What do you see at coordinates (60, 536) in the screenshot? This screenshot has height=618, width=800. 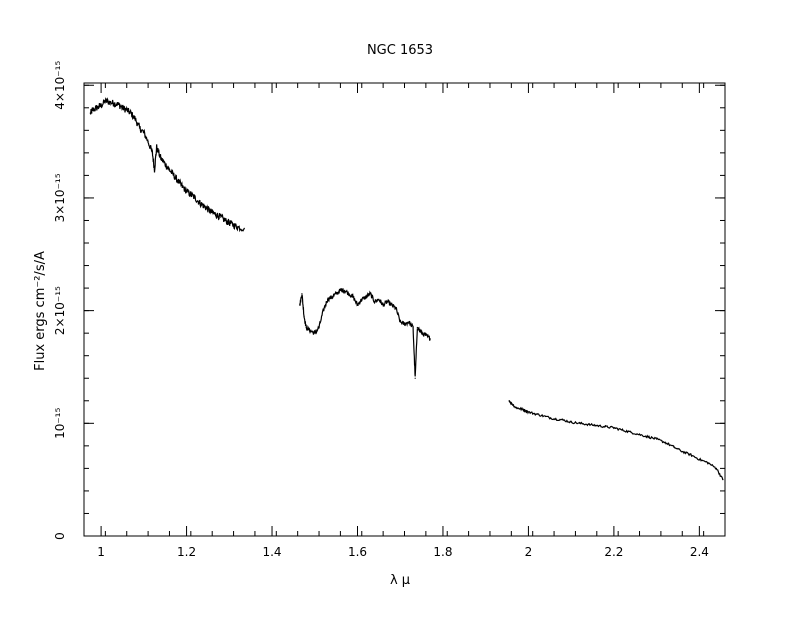 I see `y-tick-label: 0` at bounding box center [60, 536].